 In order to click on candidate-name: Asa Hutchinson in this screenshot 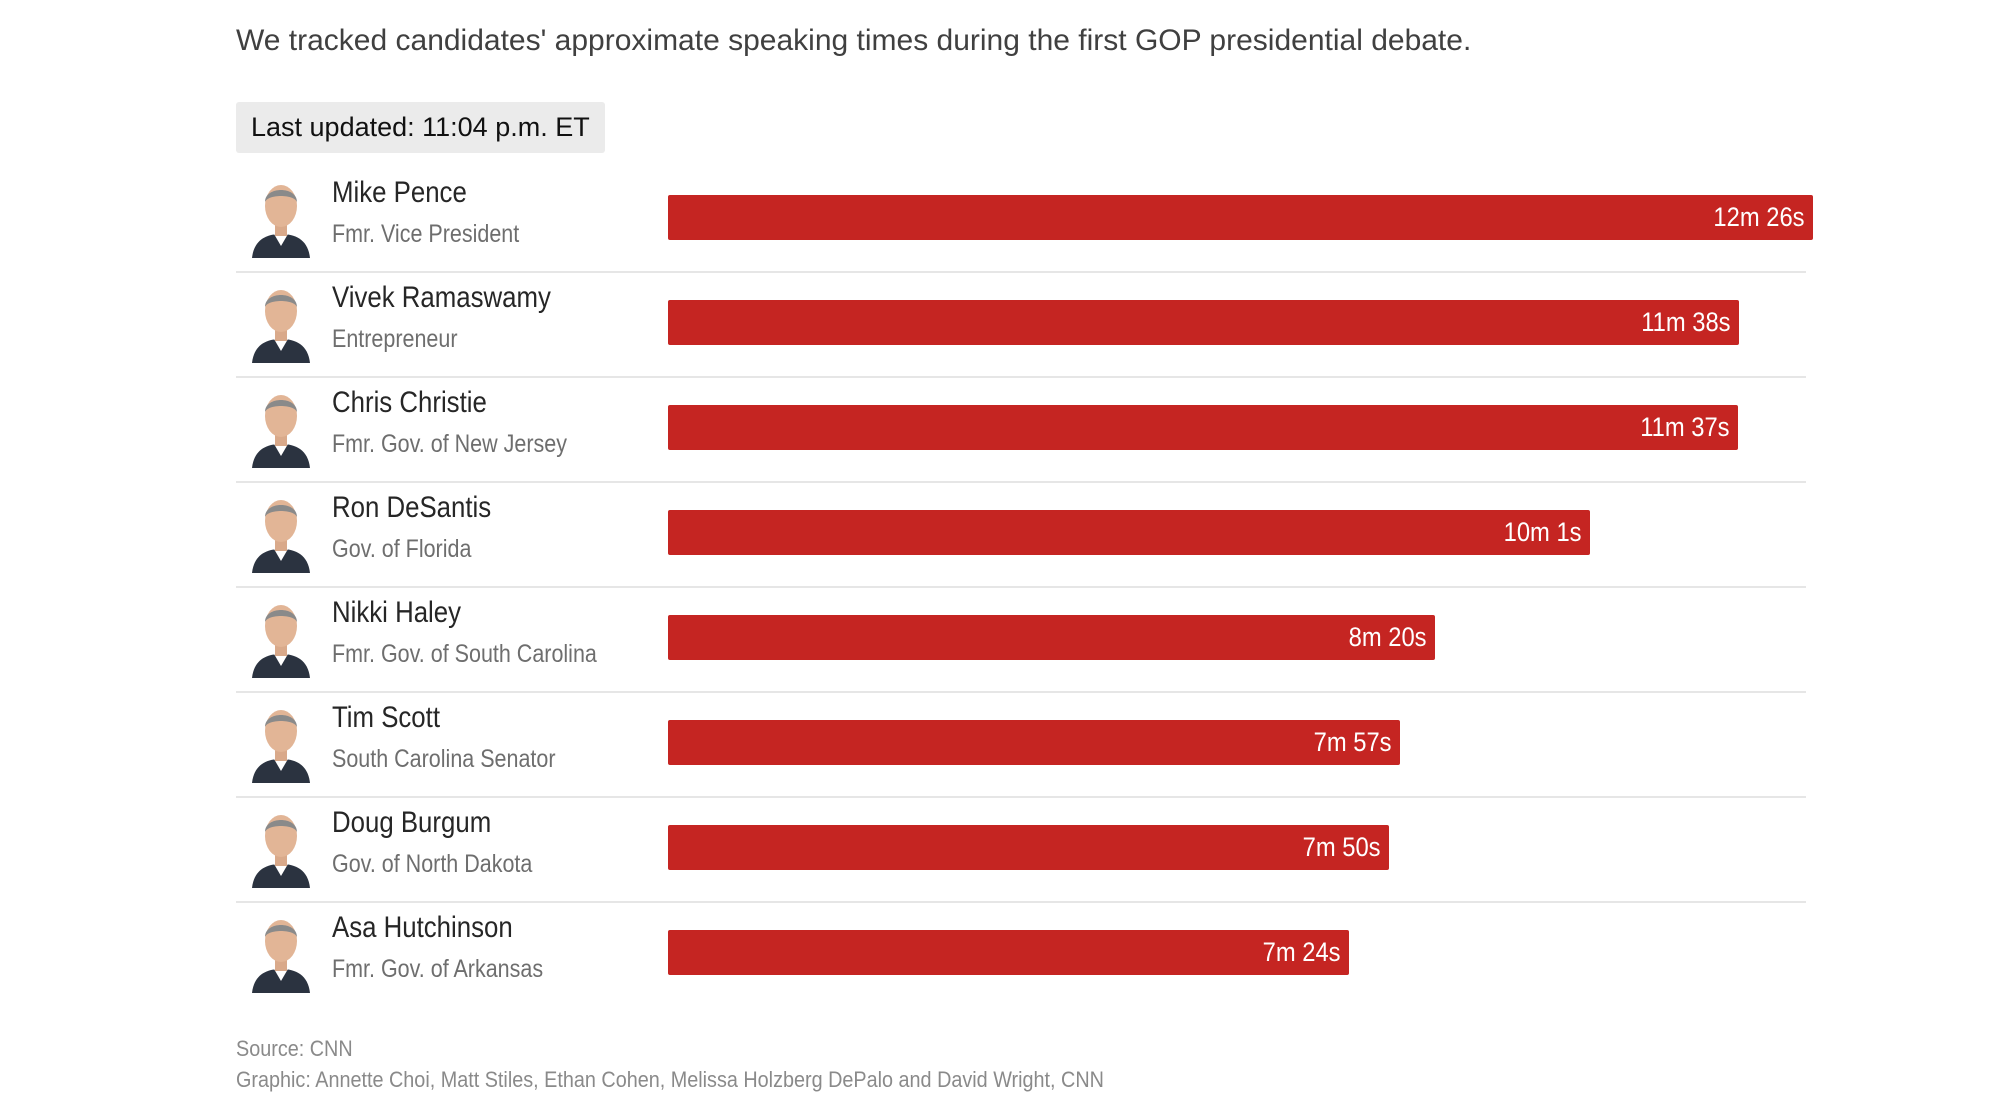, I will do `click(422, 927)`.